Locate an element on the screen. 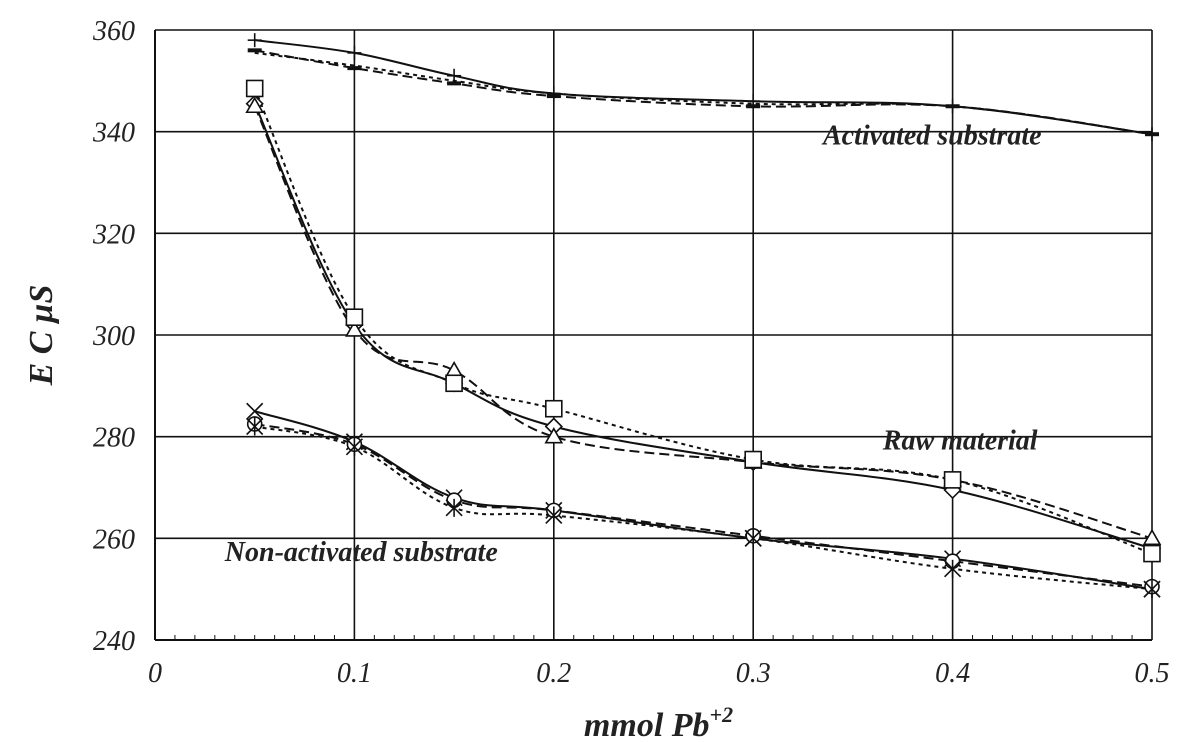  y-tick-label-1: 260 is located at coordinates (114, 539).